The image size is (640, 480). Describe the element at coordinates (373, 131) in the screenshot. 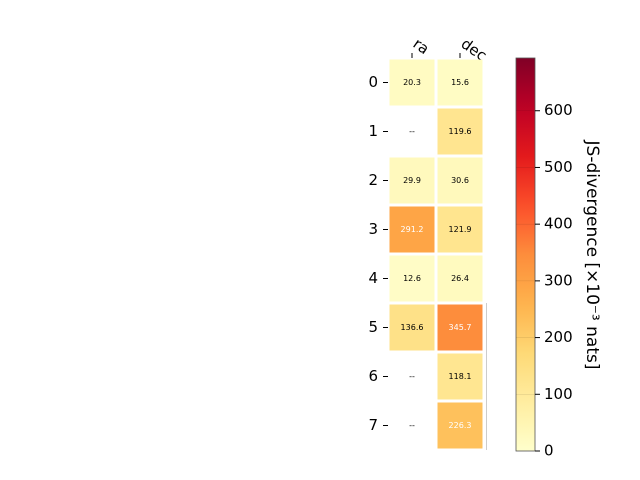

I see `row-label-1: 1` at that location.